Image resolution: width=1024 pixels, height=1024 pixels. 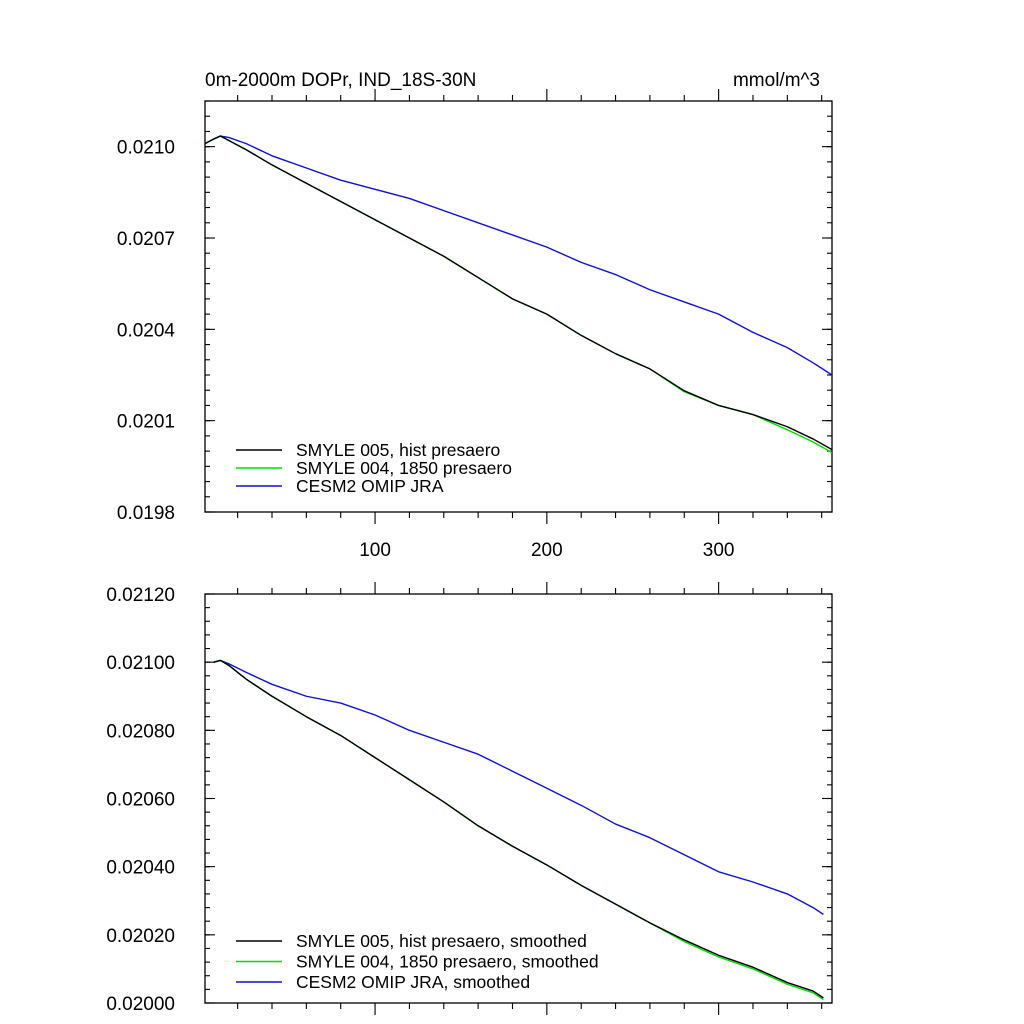 What do you see at coordinates (140, 595) in the screenshot?
I see `y-tick-label: 0.02120` at bounding box center [140, 595].